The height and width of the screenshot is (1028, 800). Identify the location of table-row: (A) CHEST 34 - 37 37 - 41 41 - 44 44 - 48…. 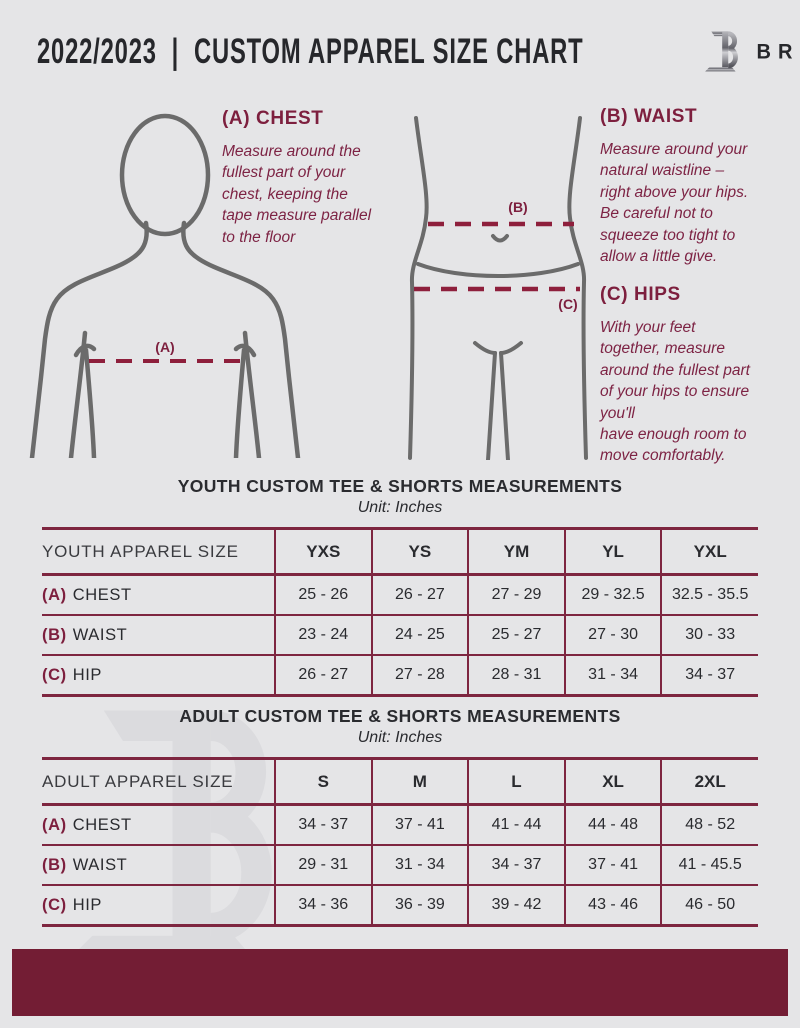
(400, 824).